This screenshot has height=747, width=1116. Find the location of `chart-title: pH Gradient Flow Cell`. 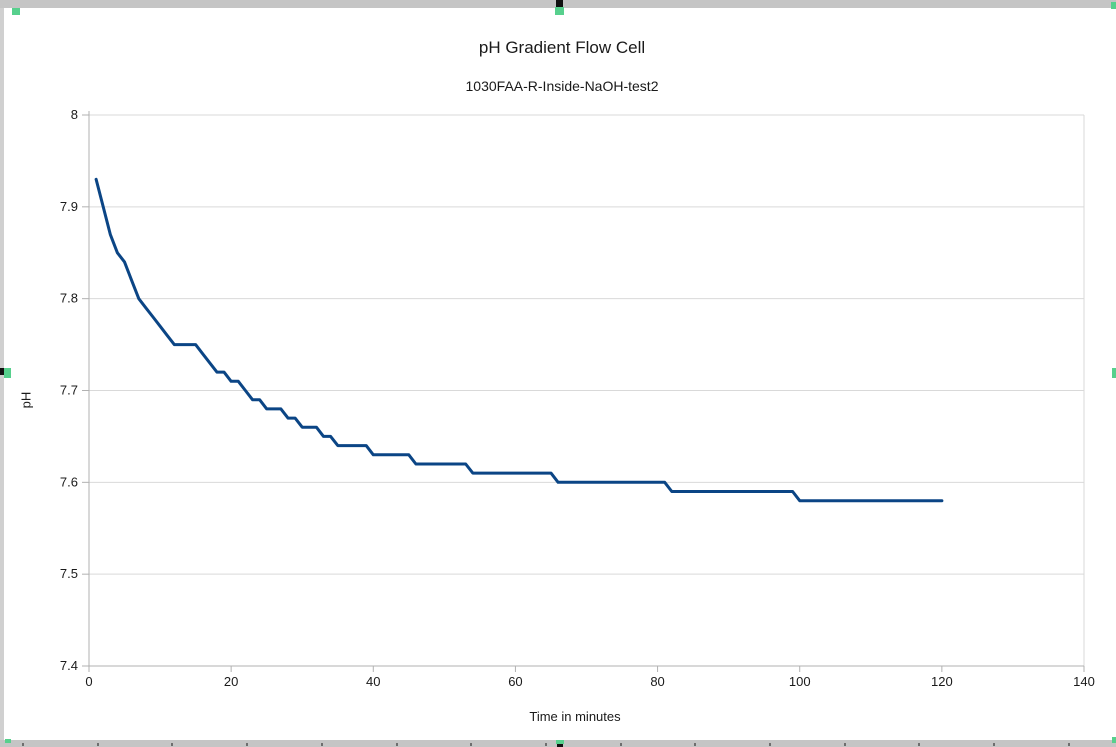

chart-title: pH Gradient Flow Cell is located at coordinates (562, 47).